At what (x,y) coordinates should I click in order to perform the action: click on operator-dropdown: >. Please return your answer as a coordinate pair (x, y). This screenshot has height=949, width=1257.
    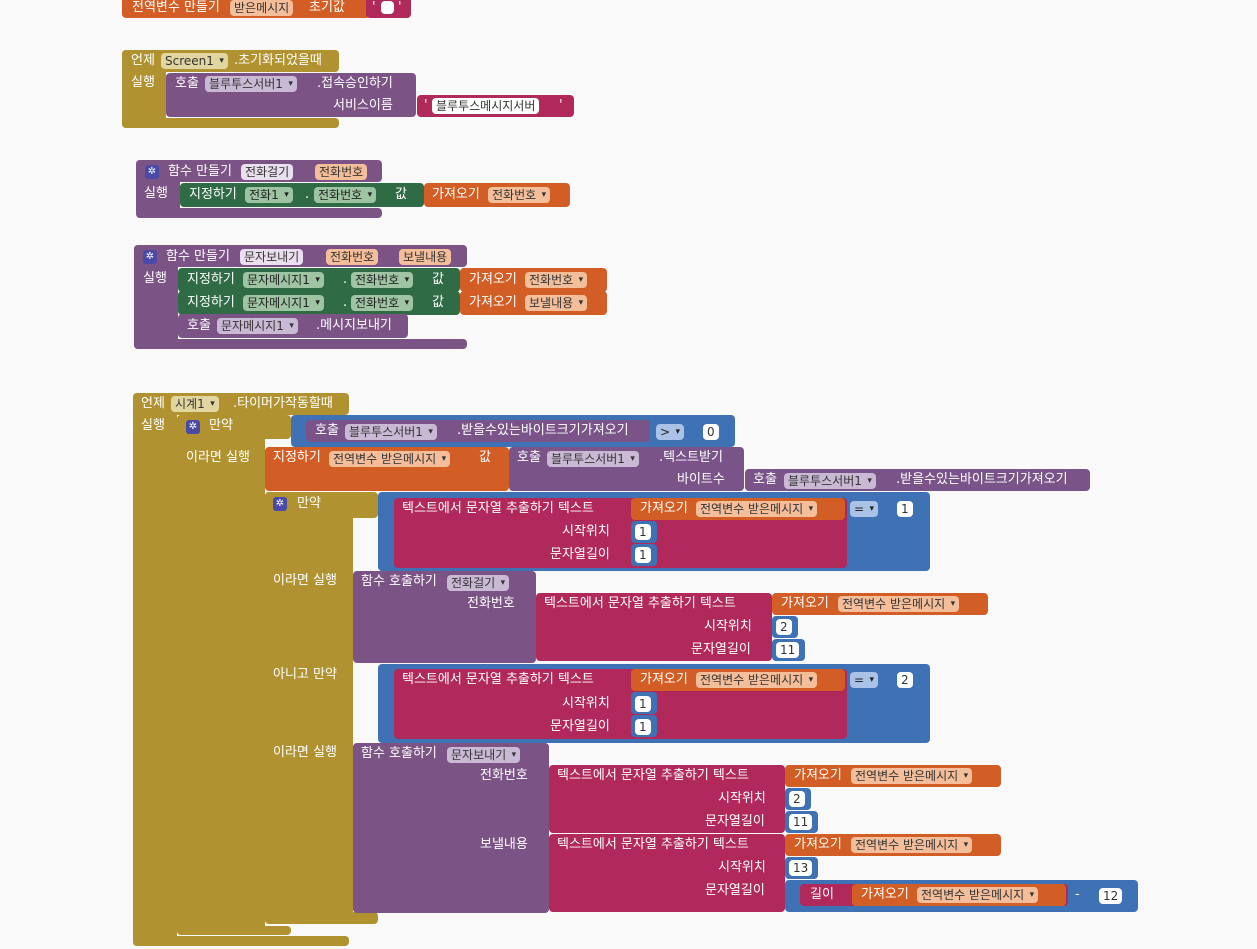
    Looking at the image, I should click on (670, 432).